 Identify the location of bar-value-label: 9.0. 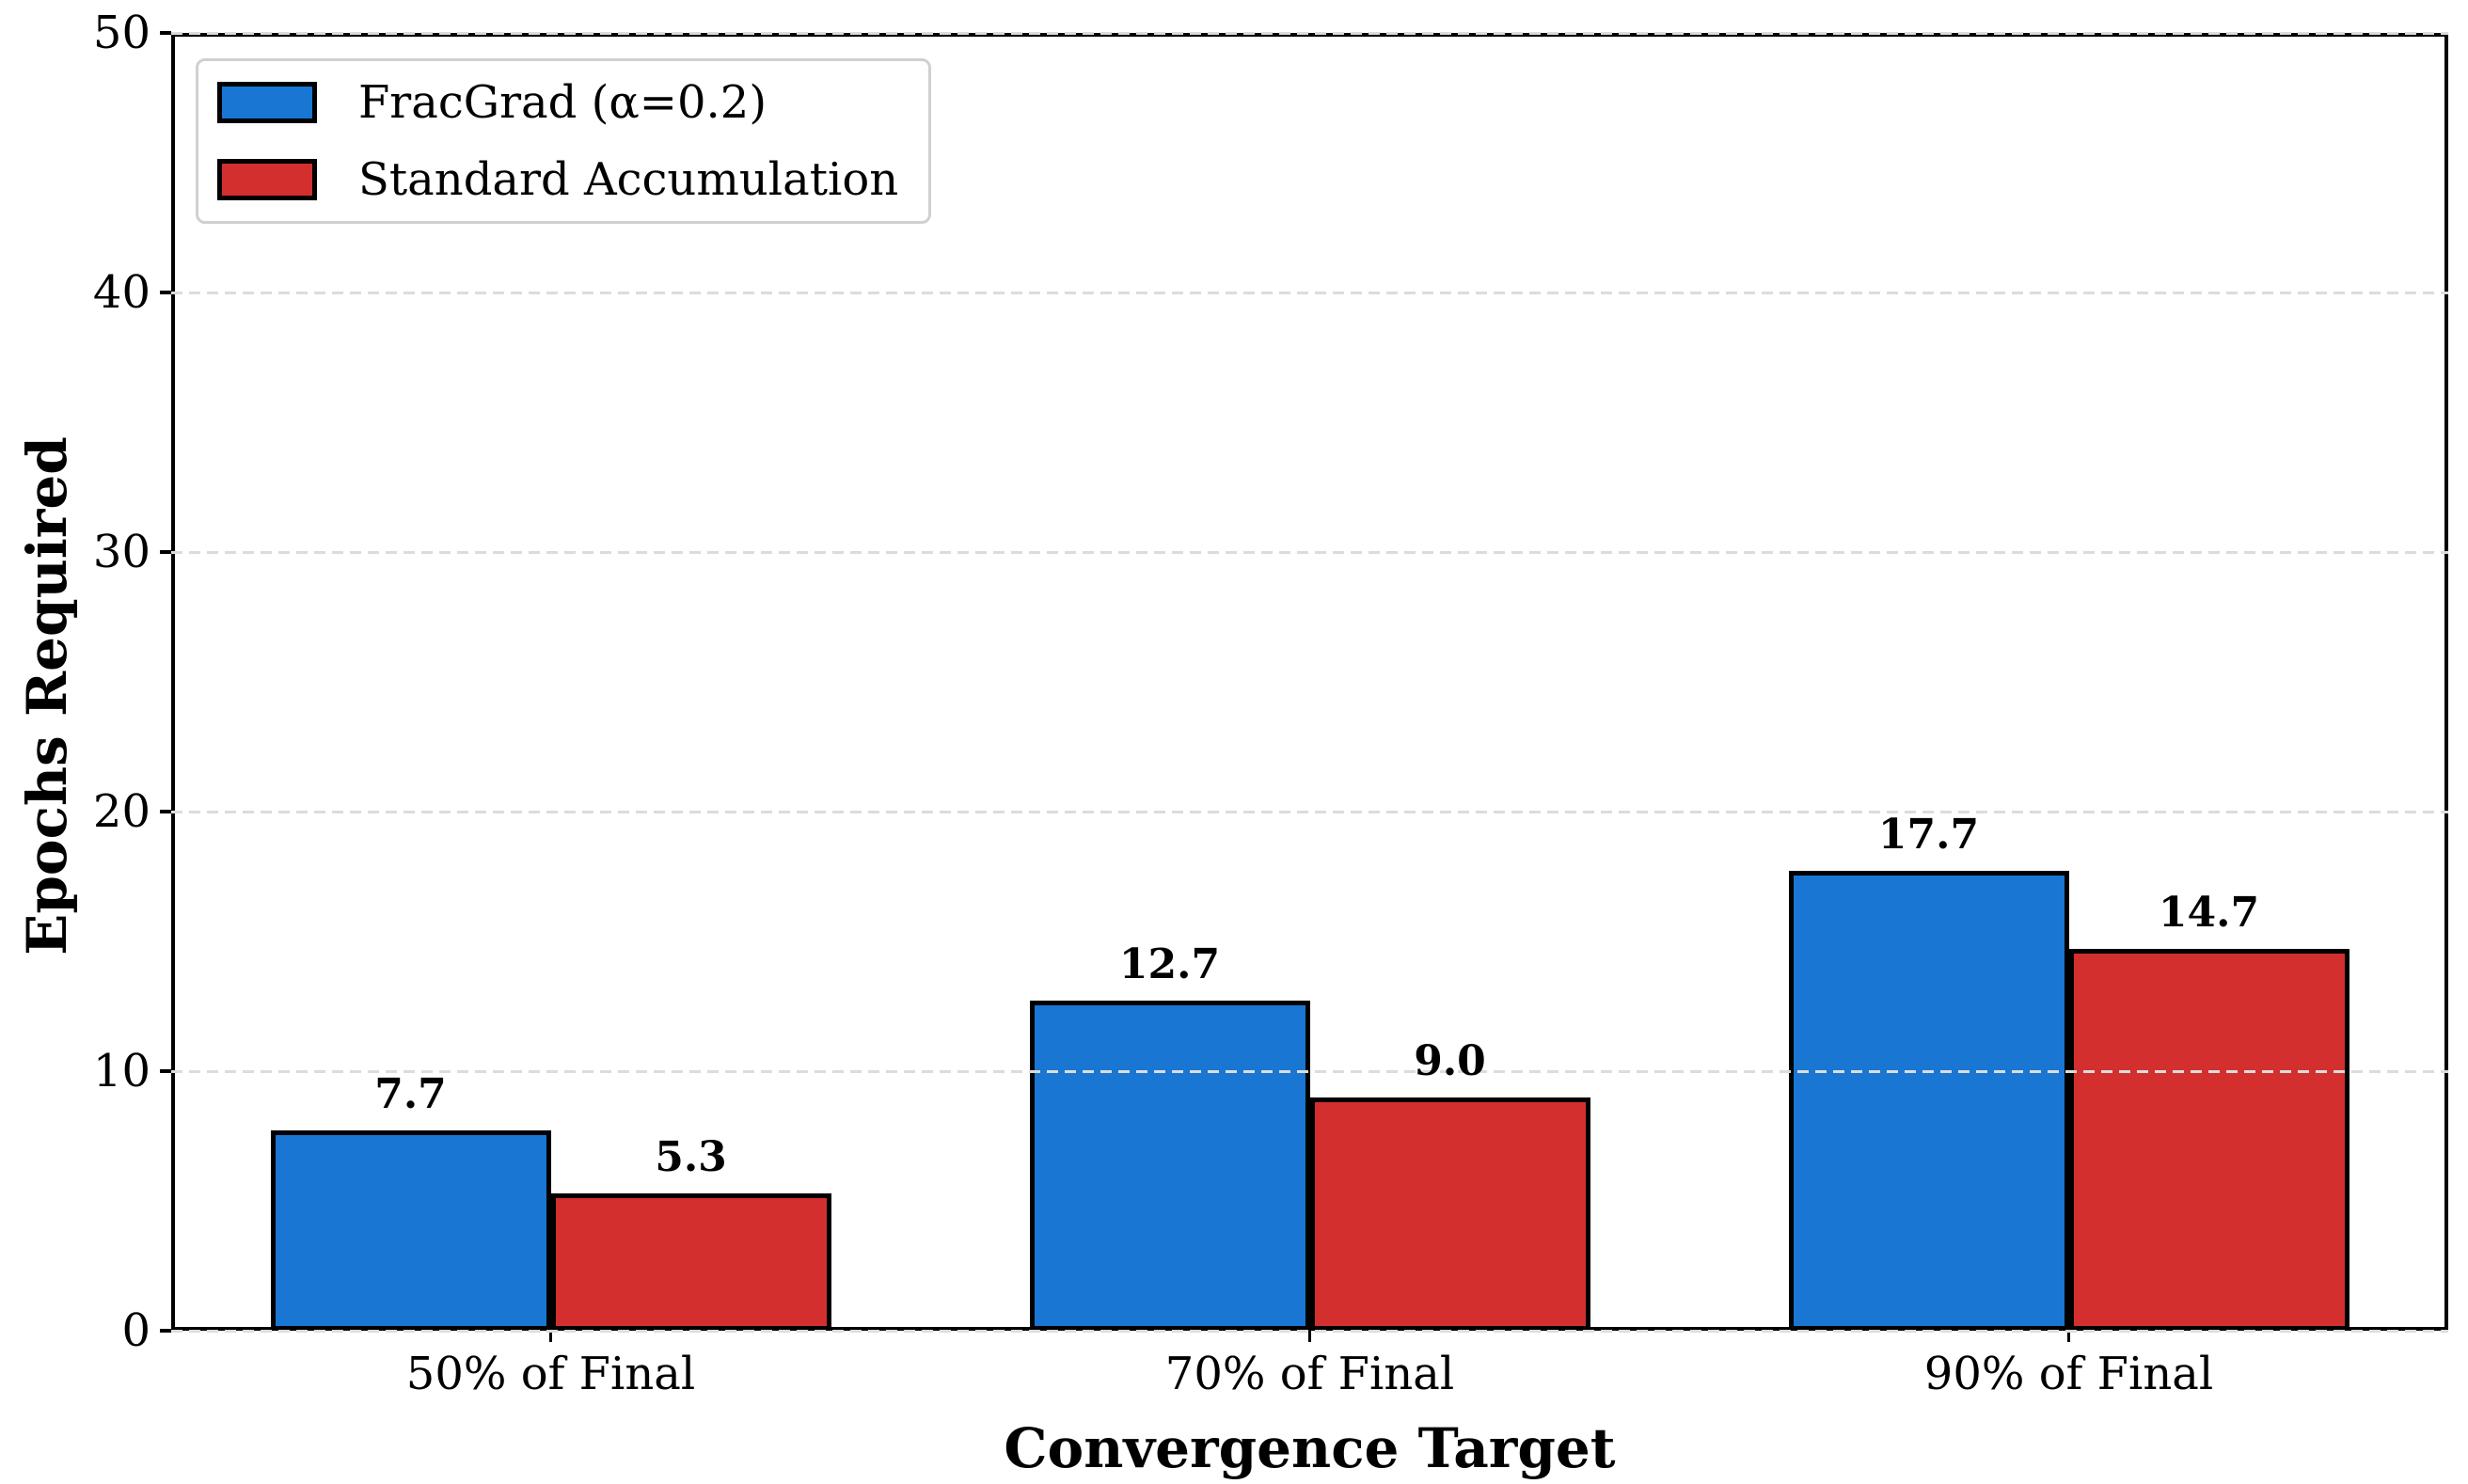
(1450, 1060).